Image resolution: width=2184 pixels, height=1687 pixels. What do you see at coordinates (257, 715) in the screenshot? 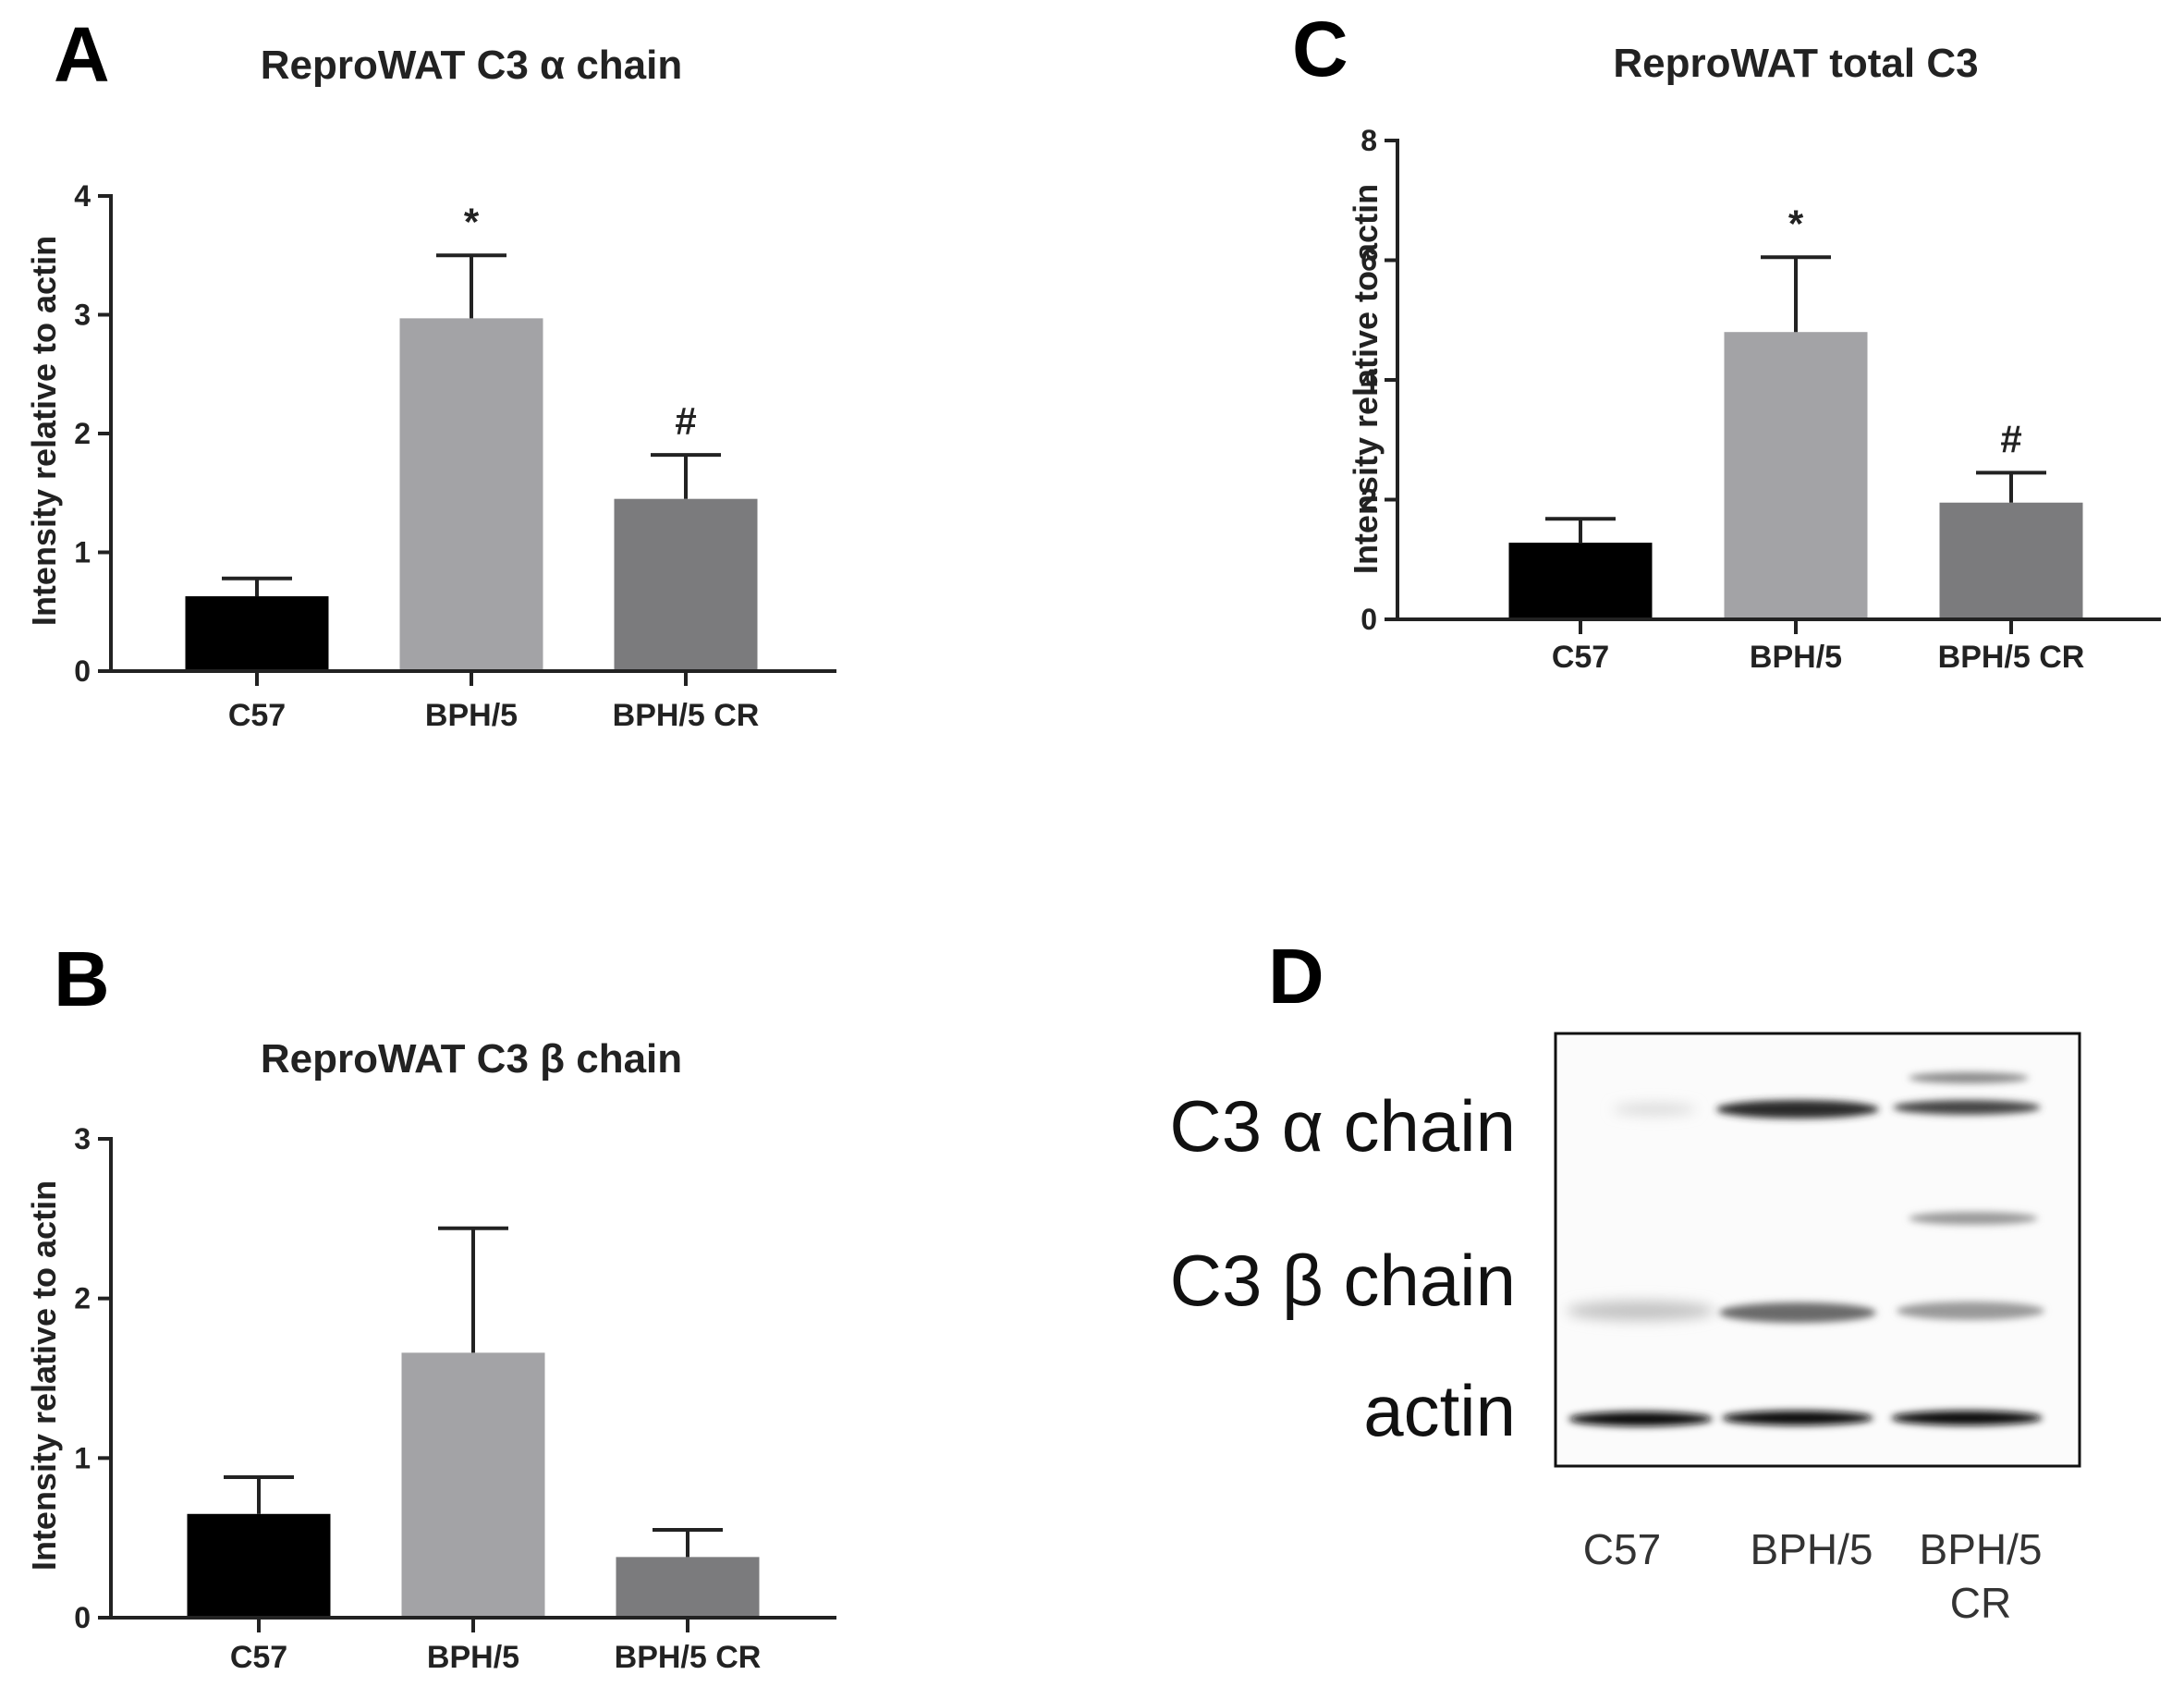
I see `chart-a-category-label-0: C57` at bounding box center [257, 715].